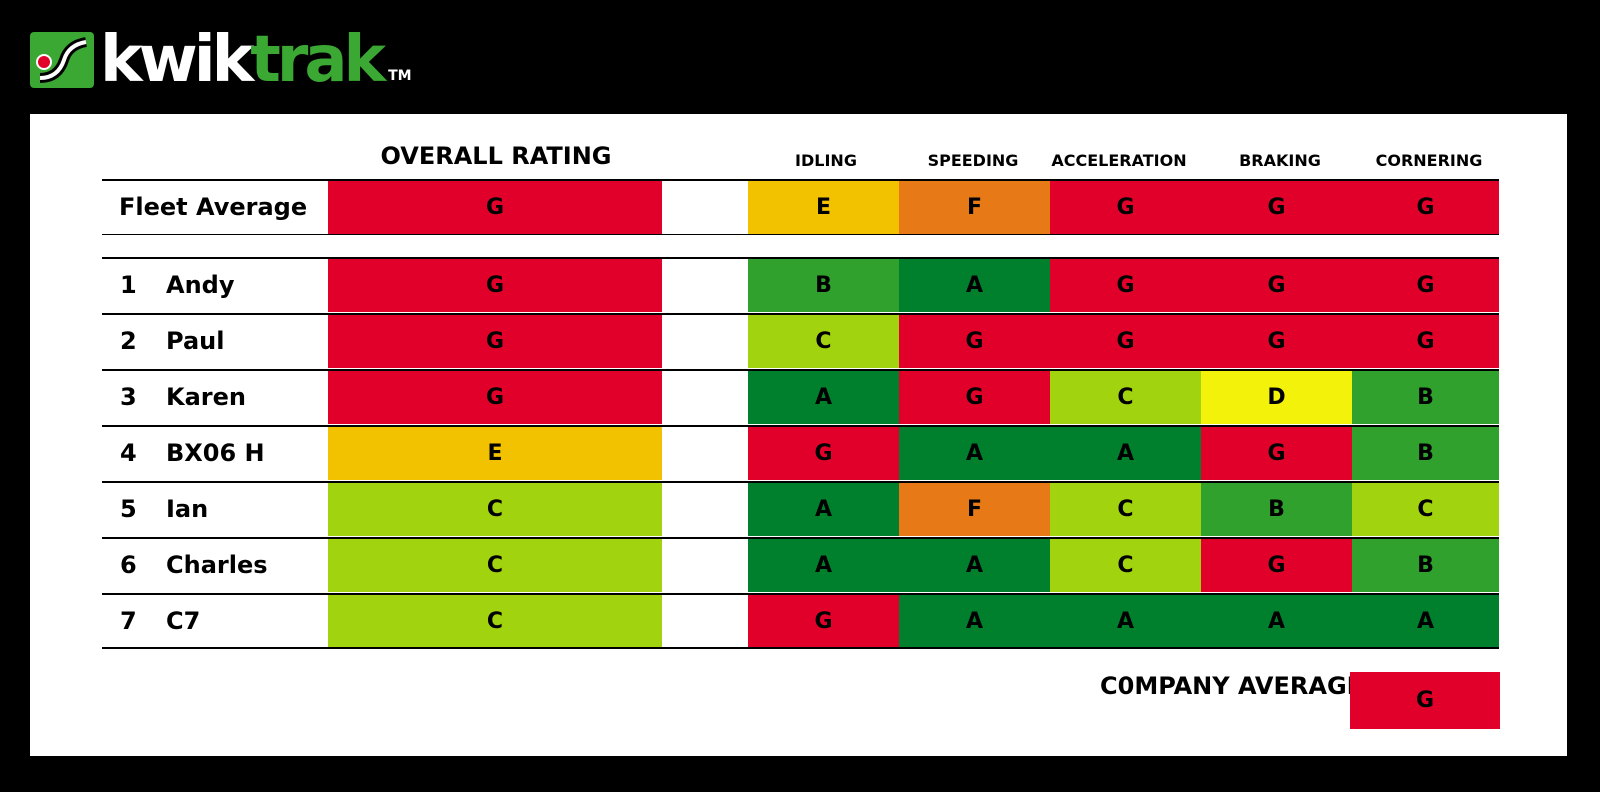 Image resolution: width=1600 pixels, height=792 pixels. I want to click on driver-label: 1 Andy, so click(215, 285).